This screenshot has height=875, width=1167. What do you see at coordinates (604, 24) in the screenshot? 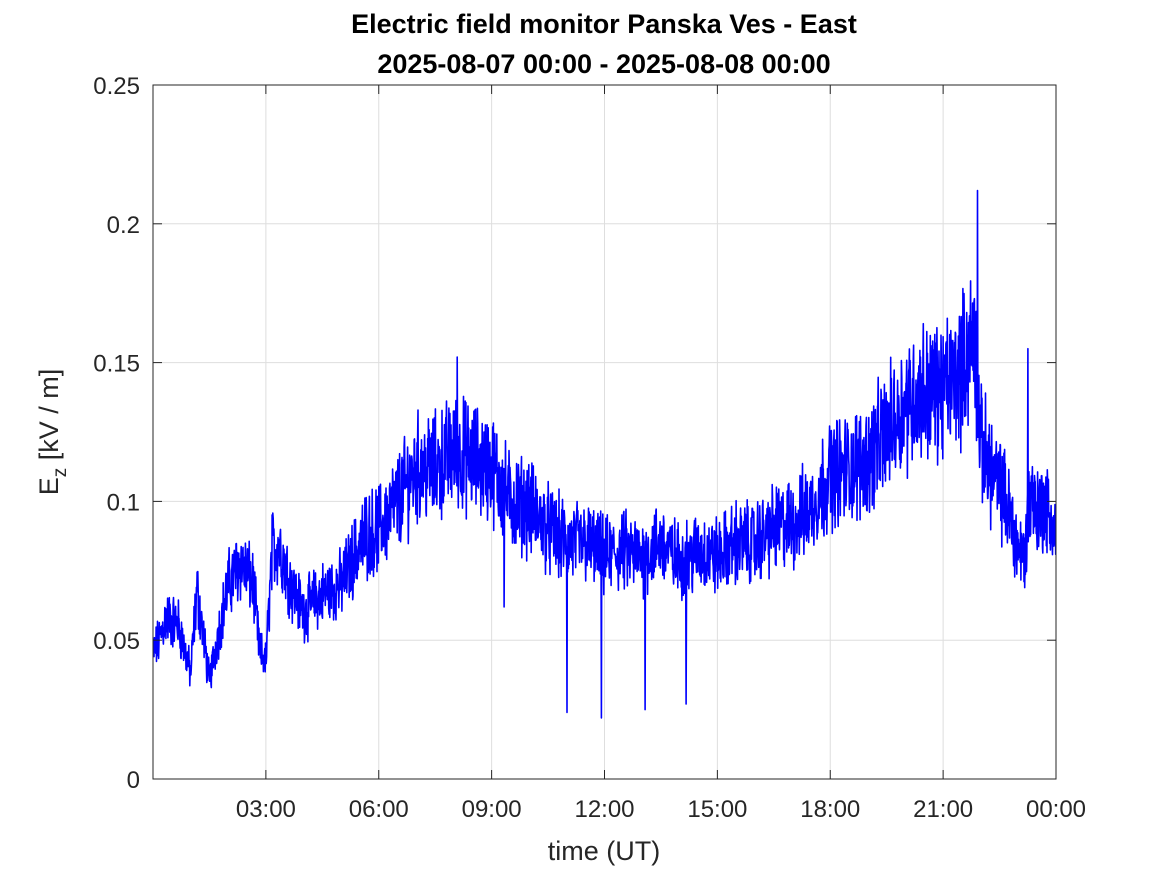
I see `chart-title: Electric field monitor Panska Ves - East` at bounding box center [604, 24].